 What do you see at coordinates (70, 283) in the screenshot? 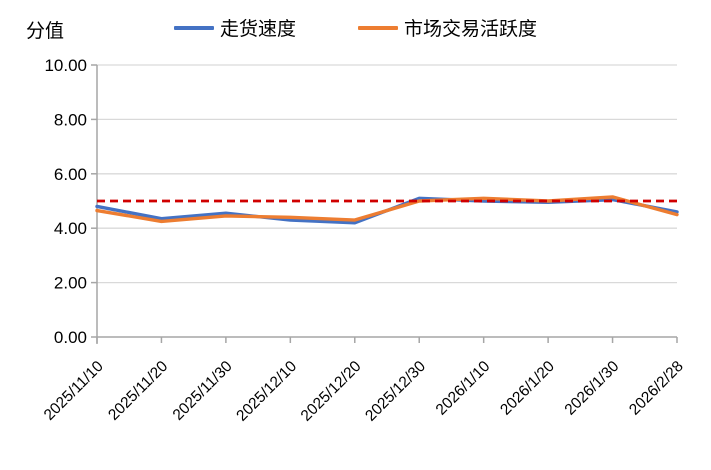
I see `y-tick-label: 2.00` at bounding box center [70, 283].